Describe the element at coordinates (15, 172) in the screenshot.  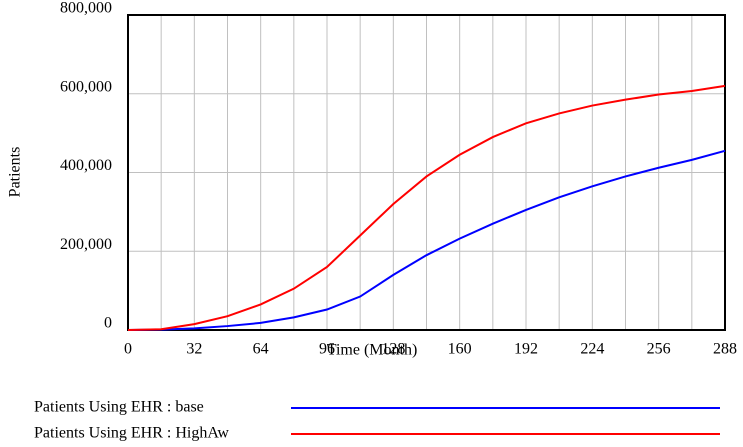
I see `y-axis-label: Patients` at that location.